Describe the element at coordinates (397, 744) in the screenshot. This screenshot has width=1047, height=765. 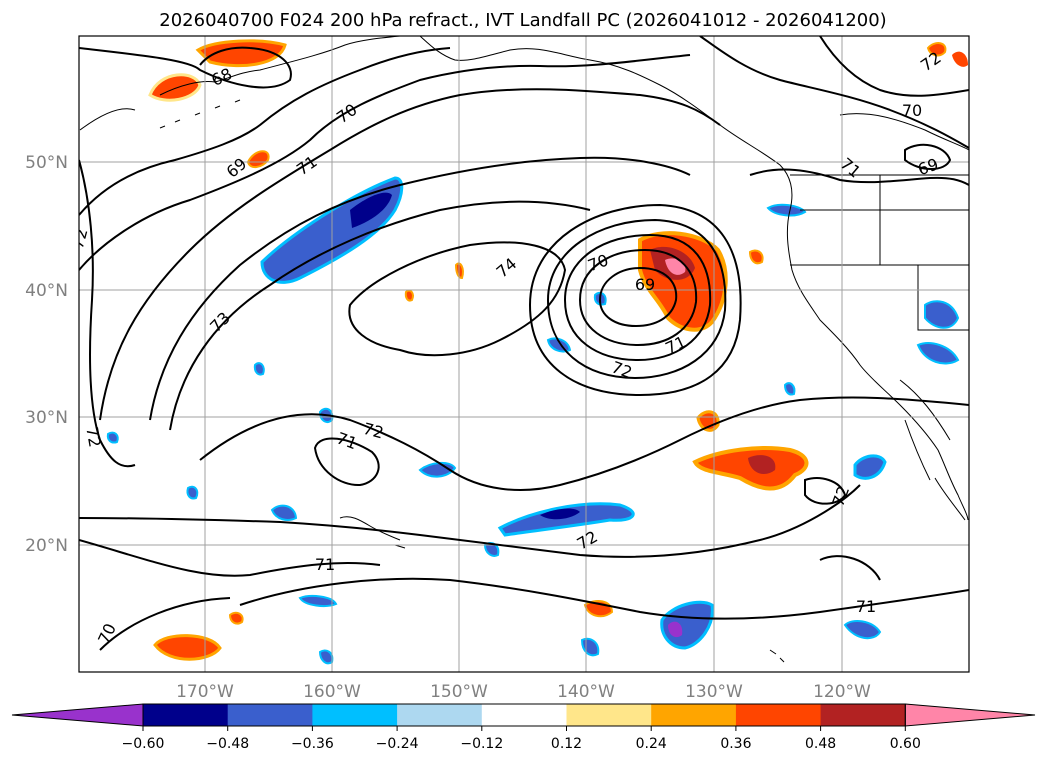
I see `colorbar-tick-label: −0.24` at that location.